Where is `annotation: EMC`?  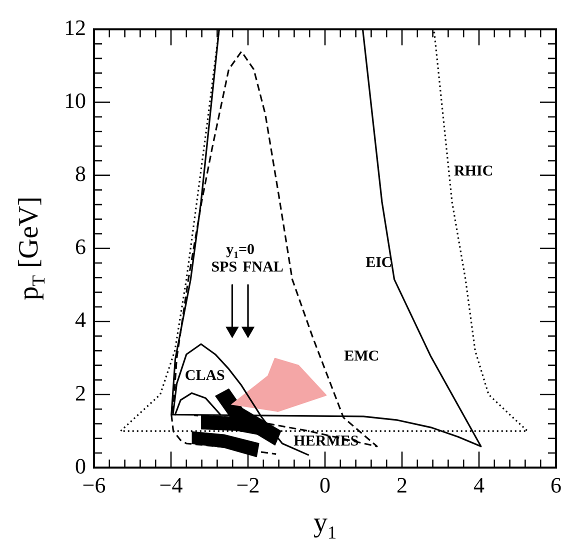
annotation: EMC is located at coordinates (362, 356).